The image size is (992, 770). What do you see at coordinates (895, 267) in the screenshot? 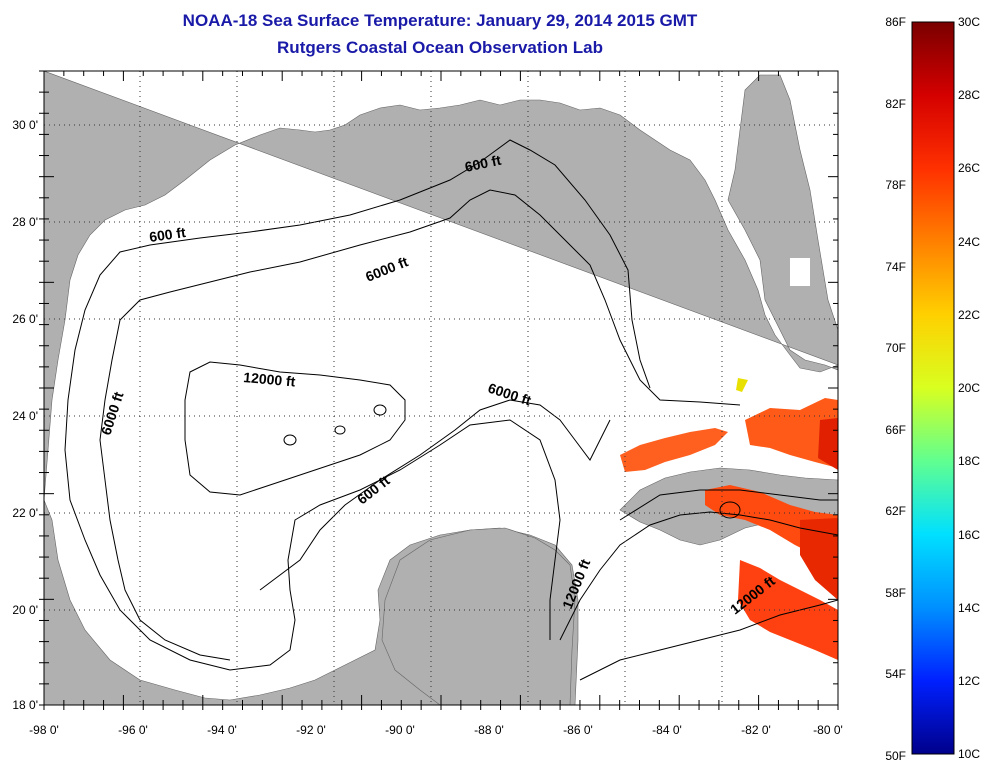
I see `colorbar-f-label: 74F` at bounding box center [895, 267].